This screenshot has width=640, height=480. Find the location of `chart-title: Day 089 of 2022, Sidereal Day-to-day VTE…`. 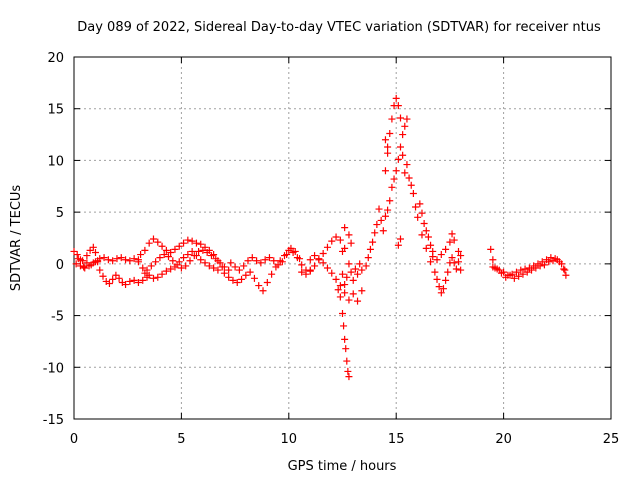

chart-title: Day 089 of 2022, Sidereal Day-to-day VTE… is located at coordinates (339, 27).